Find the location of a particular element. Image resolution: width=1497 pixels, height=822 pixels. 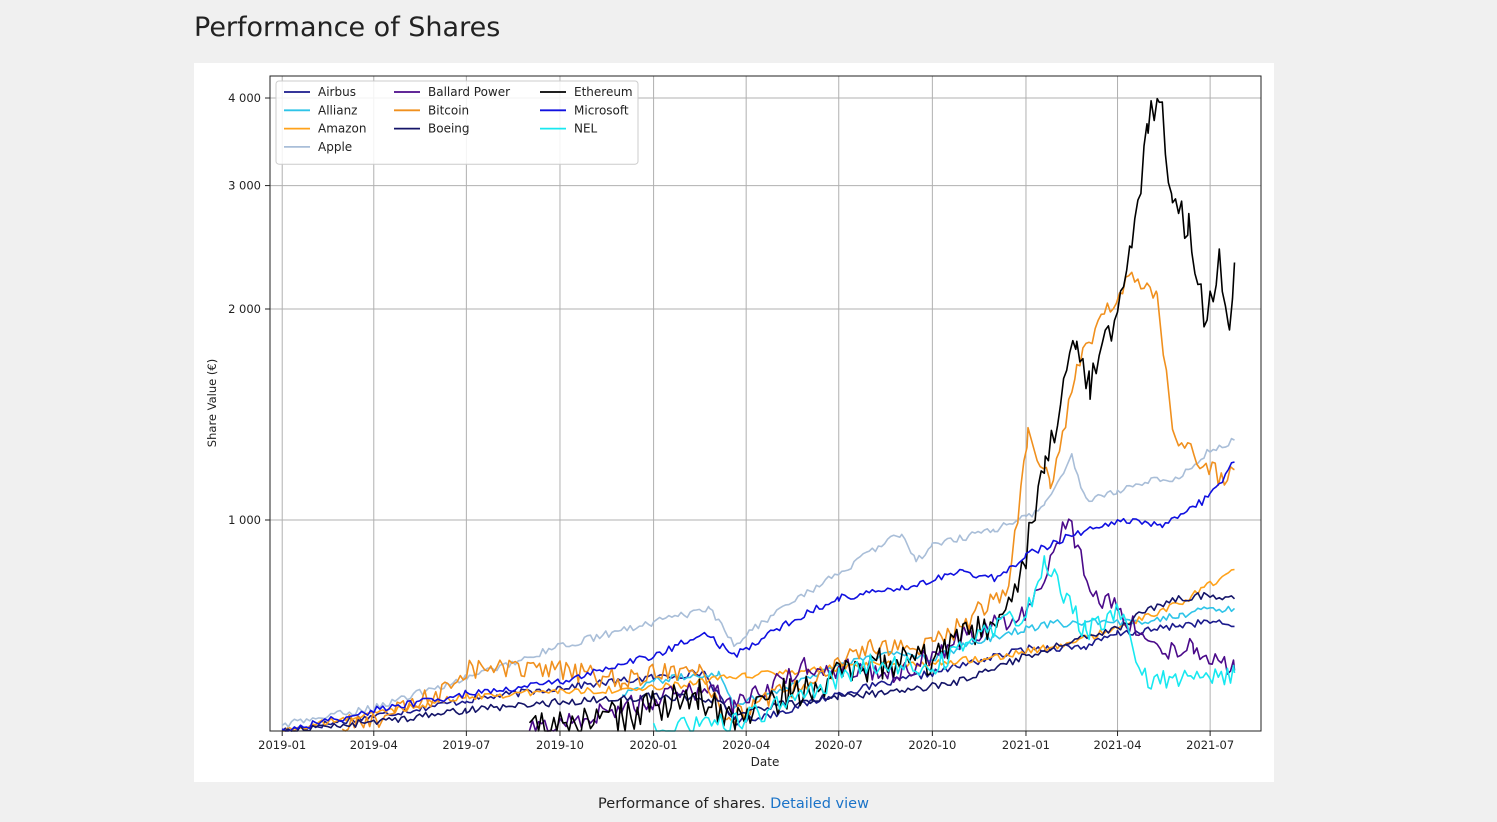

x-tick-label: 2020-10 is located at coordinates (932, 745).